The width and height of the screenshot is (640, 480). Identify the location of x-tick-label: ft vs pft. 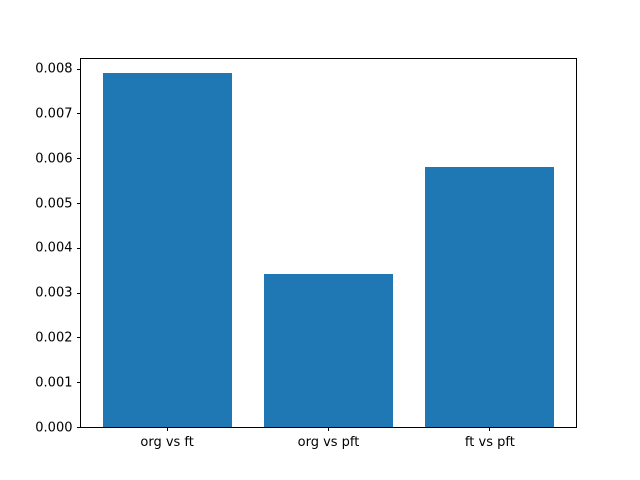
(489, 442).